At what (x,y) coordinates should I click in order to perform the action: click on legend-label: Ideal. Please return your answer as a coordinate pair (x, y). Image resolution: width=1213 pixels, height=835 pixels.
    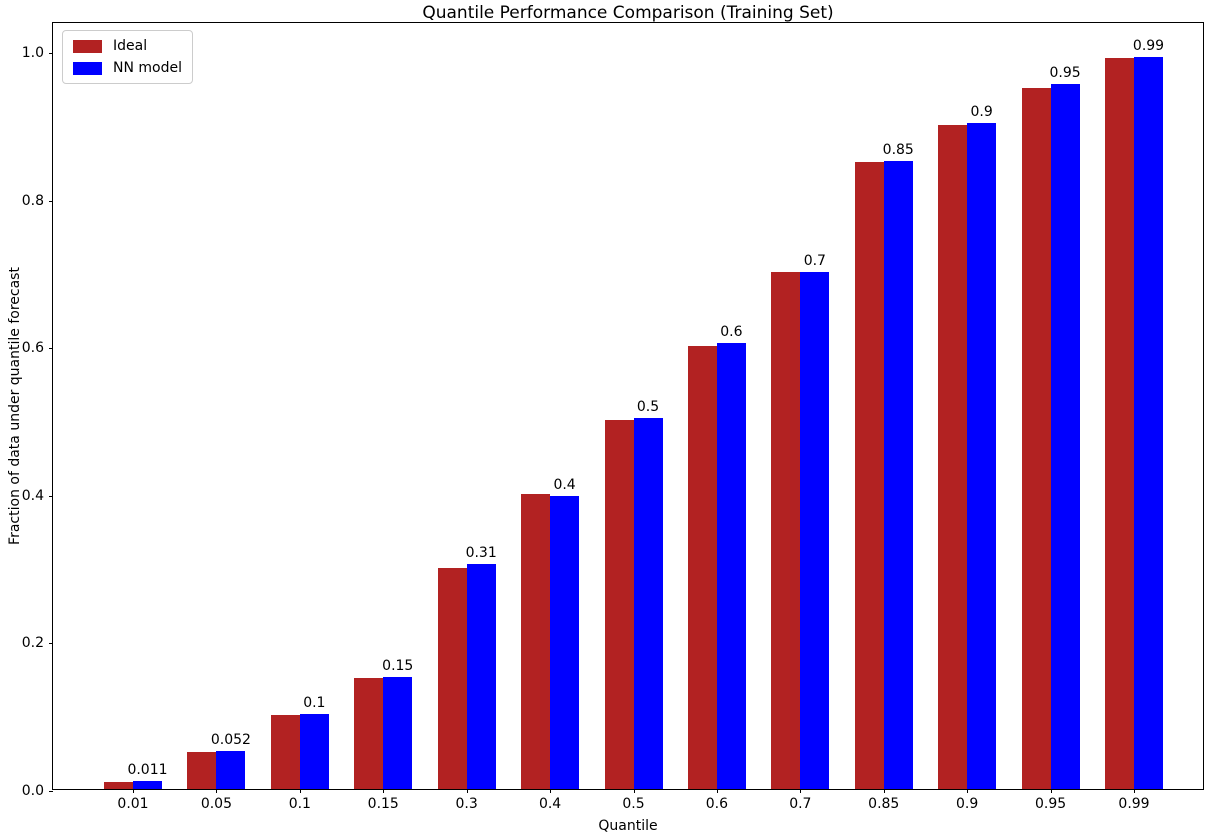
    Looking at the image, I should click on (130, 46).